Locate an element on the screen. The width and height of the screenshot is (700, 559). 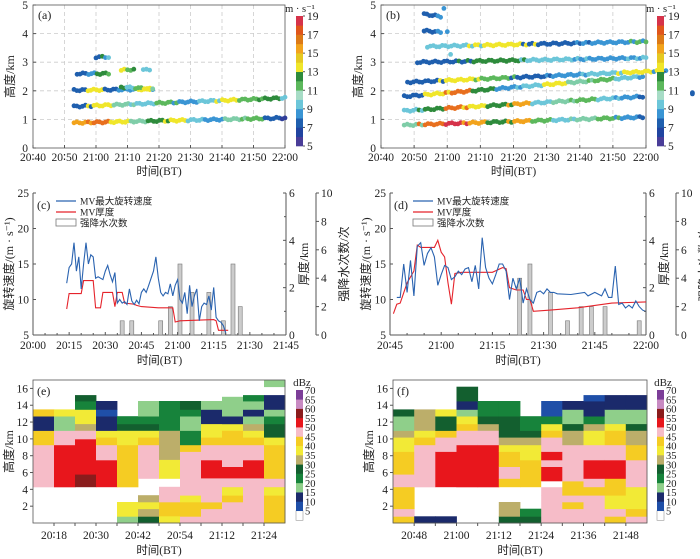
colorbar: 5 7 9 11 13 15 17 19m · s⁻¹ is located at coordinates (663, 78).